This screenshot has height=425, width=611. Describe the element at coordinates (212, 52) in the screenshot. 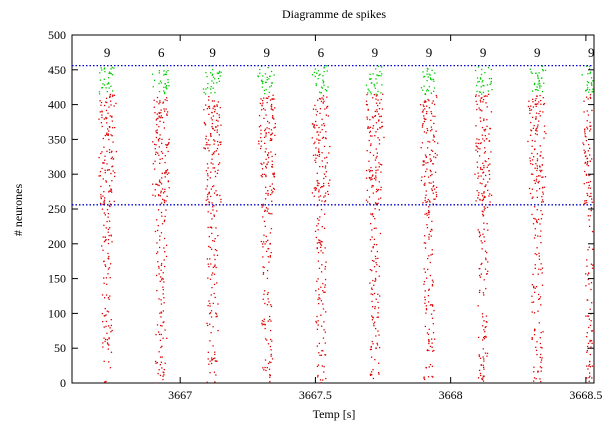

I see `burst-count-label: 9` at that location.